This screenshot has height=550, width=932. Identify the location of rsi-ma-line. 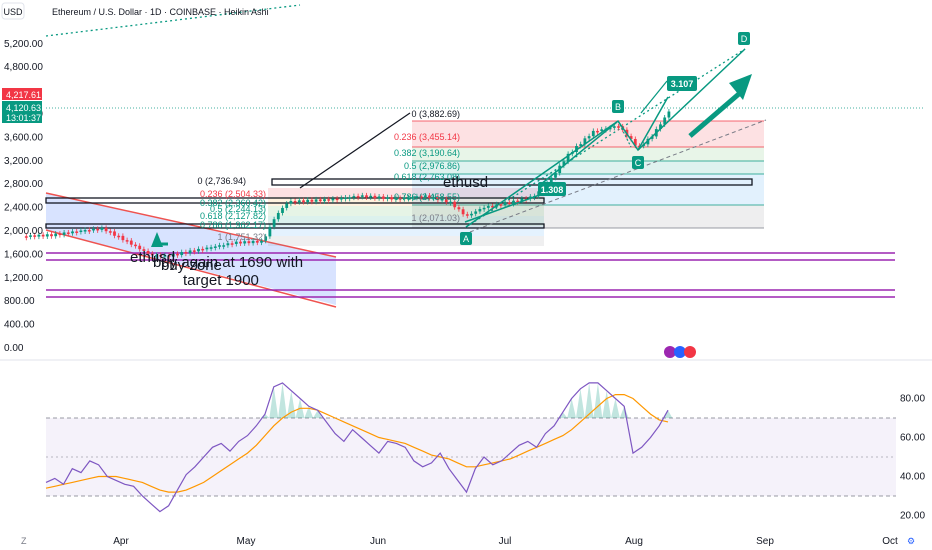
(357, 443).